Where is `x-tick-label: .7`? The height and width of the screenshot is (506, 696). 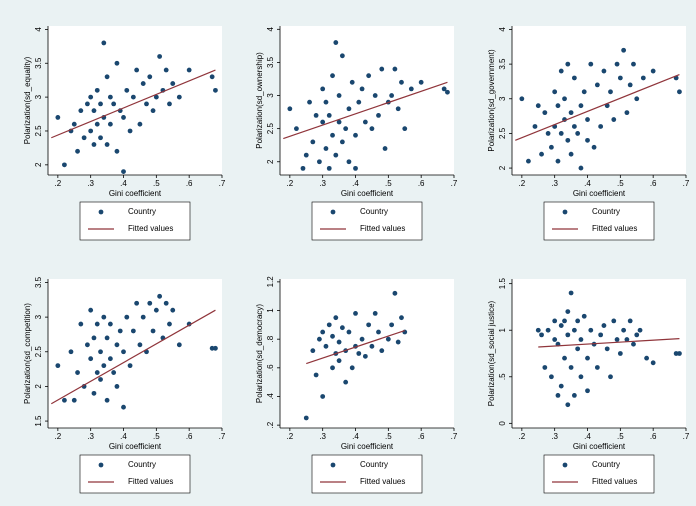 x-tick-label: .7 is located at coordinates (222, 436).